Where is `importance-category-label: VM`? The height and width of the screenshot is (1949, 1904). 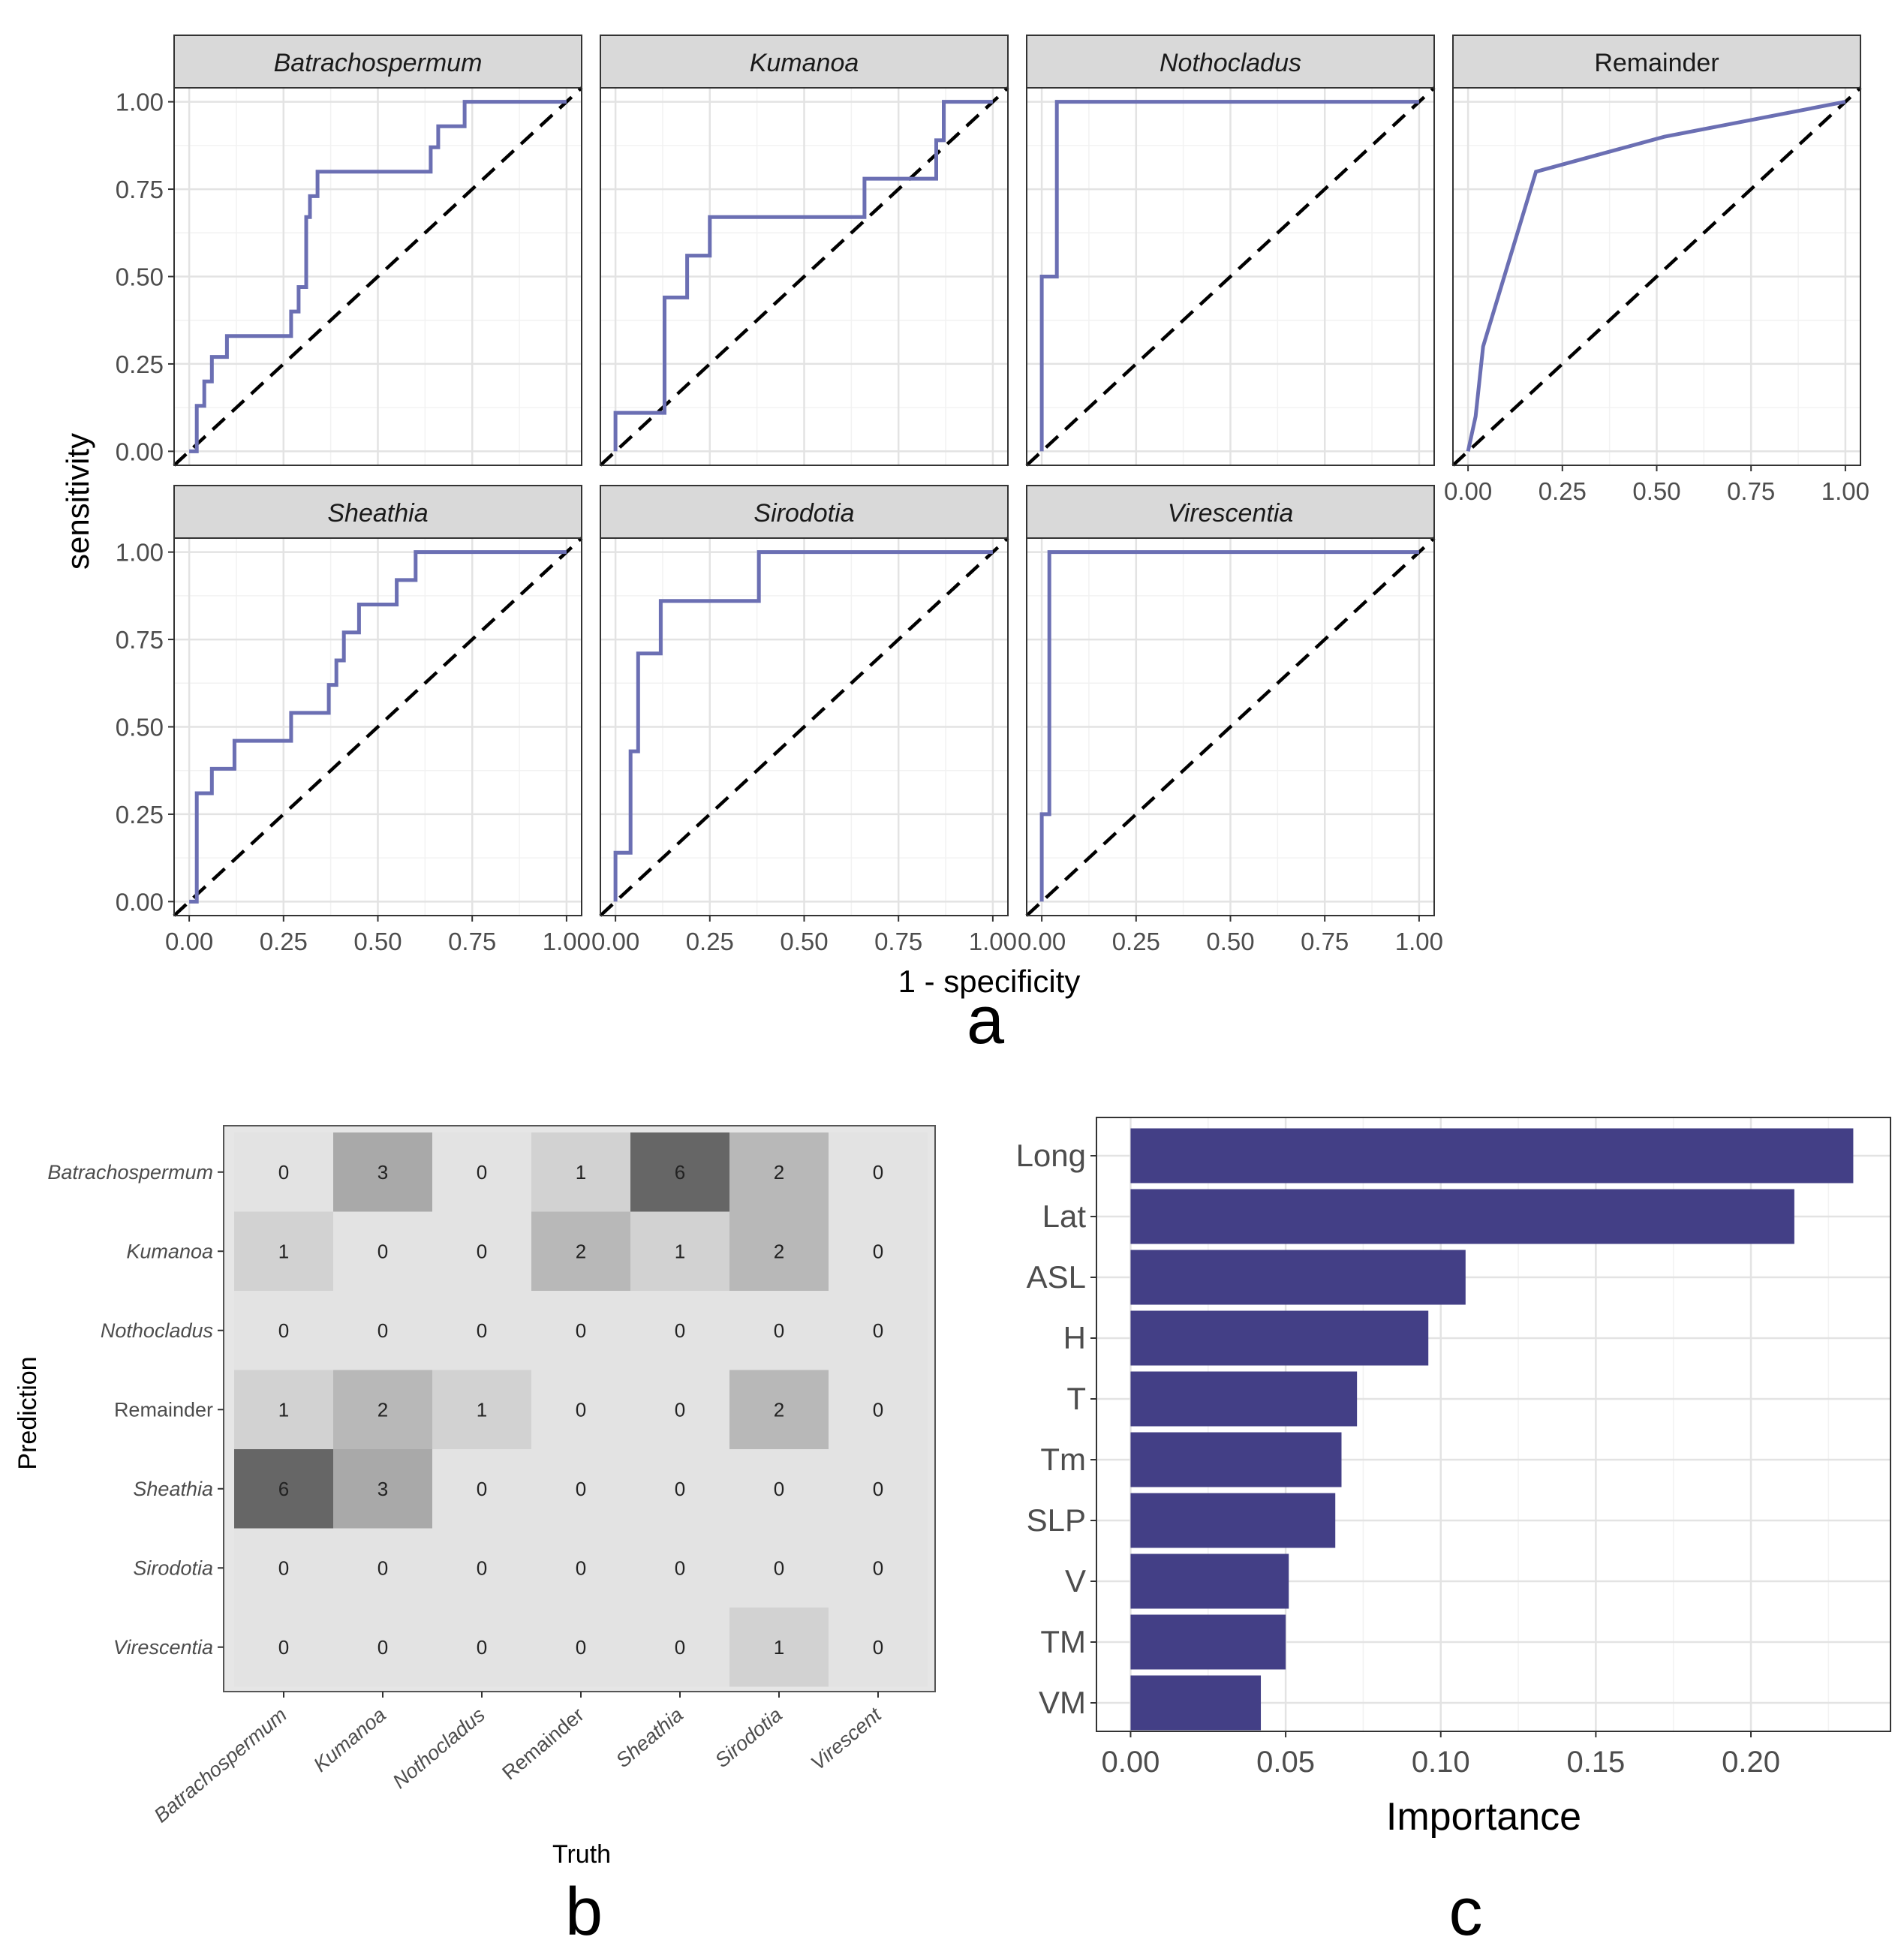 importance-category-label: VM is located at coordinates (1062, 1702).